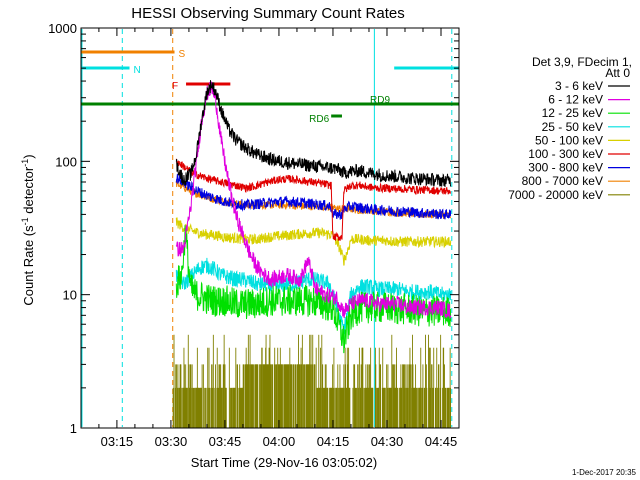 Image resolution: width=640 pixels, height=480 pixels. Describe the element at coordinates (313, 296) in the screenshot. I see `series-25-50kev-line` at that location.